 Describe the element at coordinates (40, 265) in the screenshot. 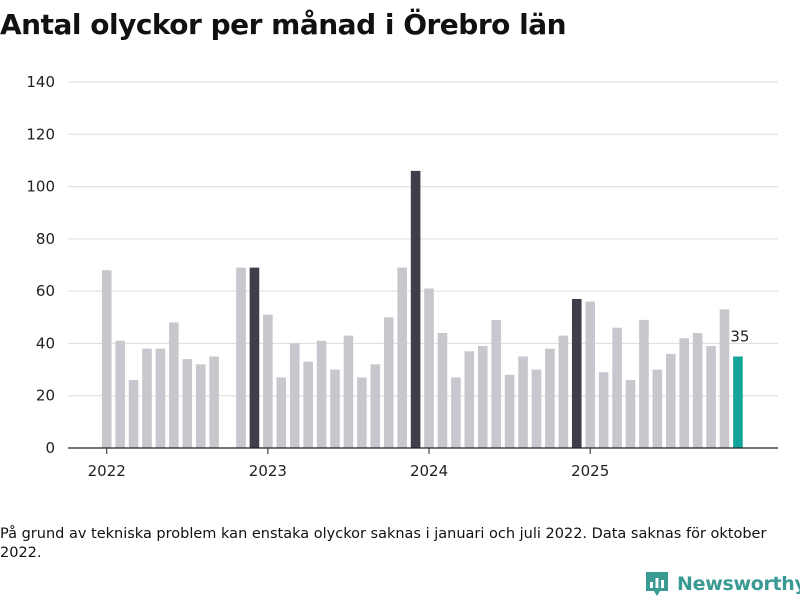

I see `y-axis-ticks: 0 20 40 60 80 100 120 140` at that location.